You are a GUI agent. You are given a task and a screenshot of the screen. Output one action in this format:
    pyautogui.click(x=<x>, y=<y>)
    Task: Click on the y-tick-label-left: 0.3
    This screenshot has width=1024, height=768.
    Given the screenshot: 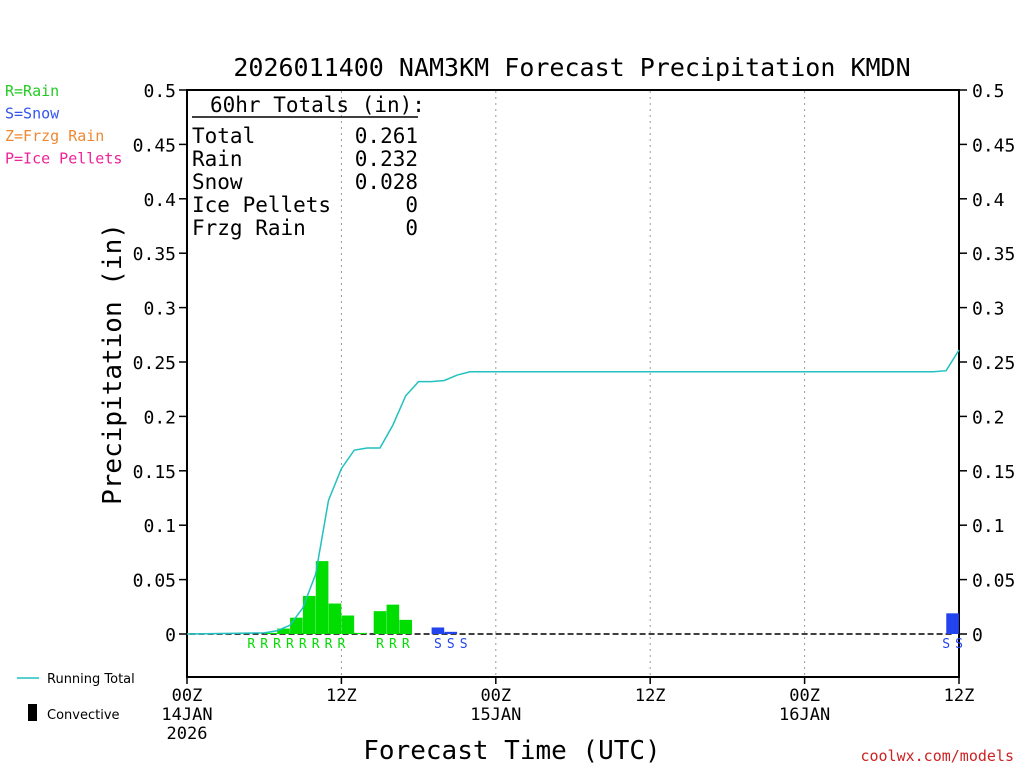 What is the action you would take?
    pyautogui.click(x=159, y=309)
    